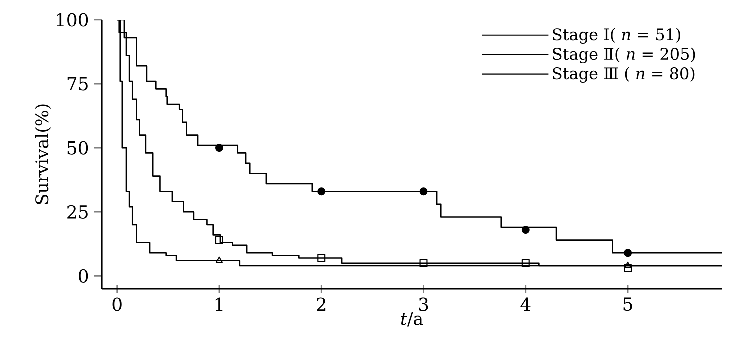  Describe the element at coordinates (616, 36) in the screenshot. I see `legend-label: Stage Ⅰ( n = 51)` at that location.